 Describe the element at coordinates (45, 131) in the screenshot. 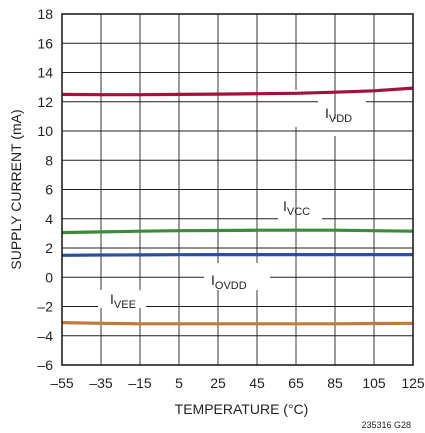

I see `y-tick-label: 10` at that location.